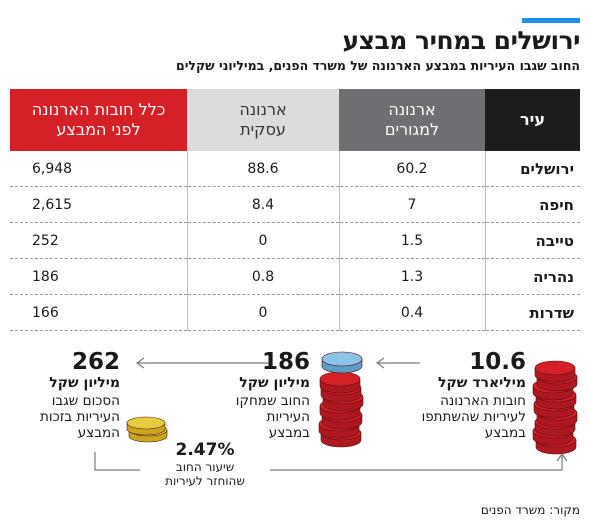  Describe the element at coordinates (205, 450) in the screenshot. I see `return-rate-value: 2.47%` at that location.